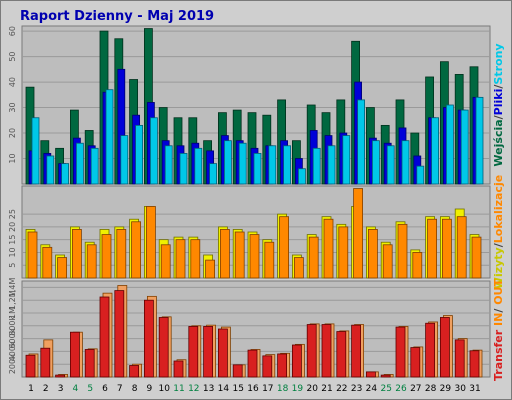 This screenshot has width=512, height=400. I want to click on y-tick-label: 200k, so click(12, 364).